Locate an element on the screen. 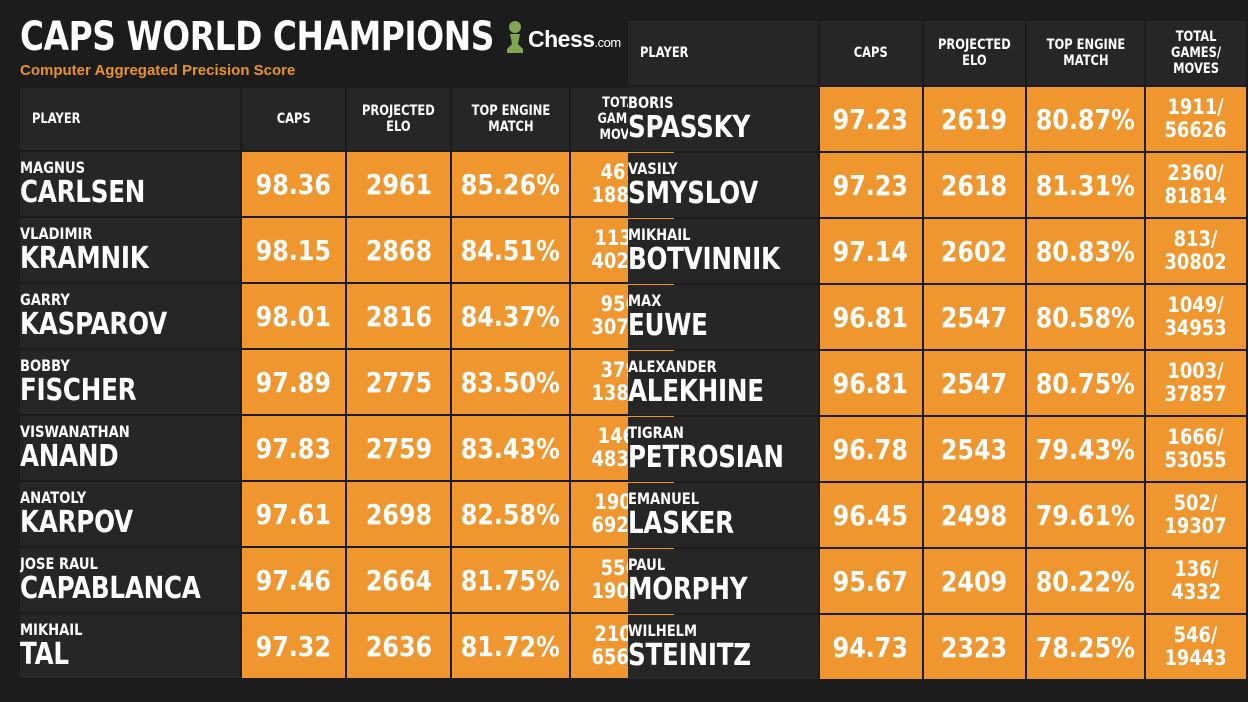  caps-value: 96.78 is located at coordinates (871, 449).